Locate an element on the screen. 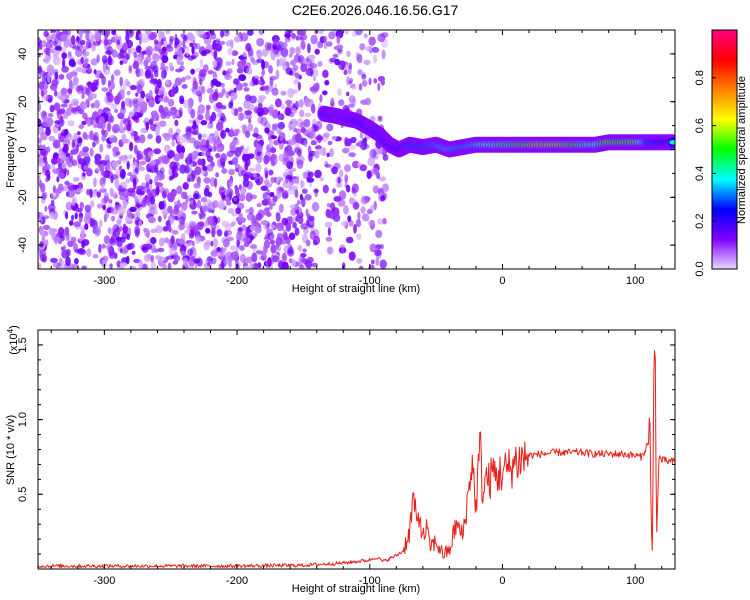  y-tick-label: -40 is located at coordinates (23, 245).